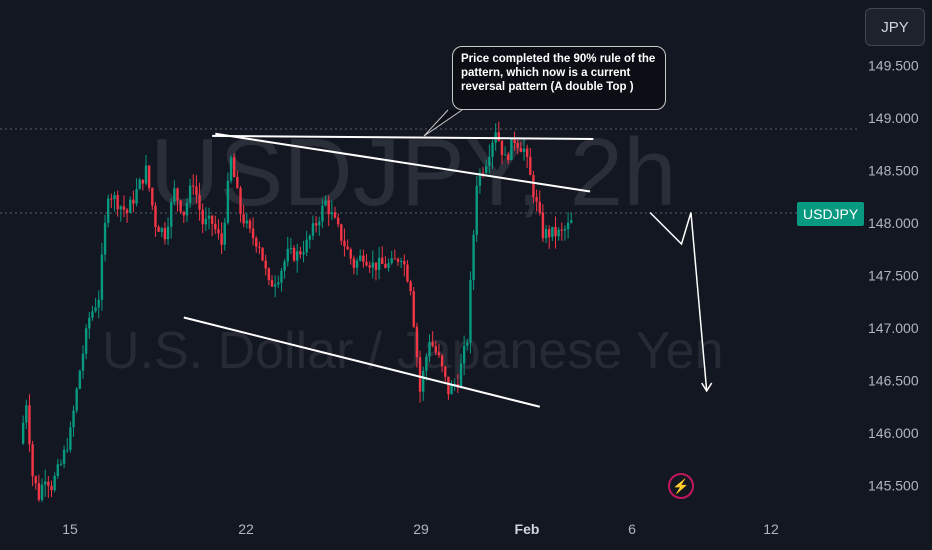  What do you see at coordinates (893, 171) in the screenshot?
I see `price-tick-label: 148.500` at bounding box center [893, 171].